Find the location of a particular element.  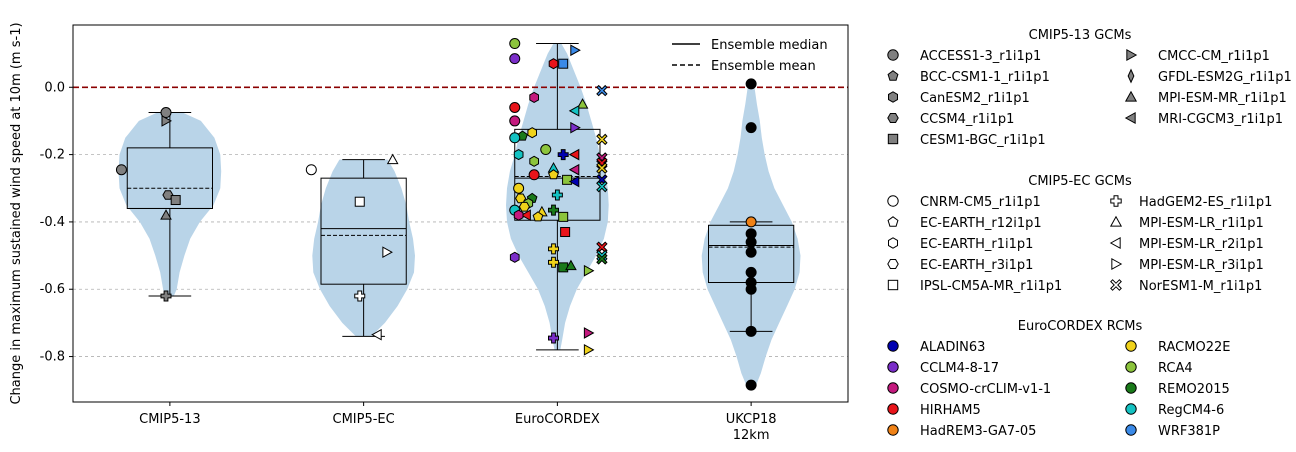

y-tick-label: -0.8 is located at coordinates (52, 357).